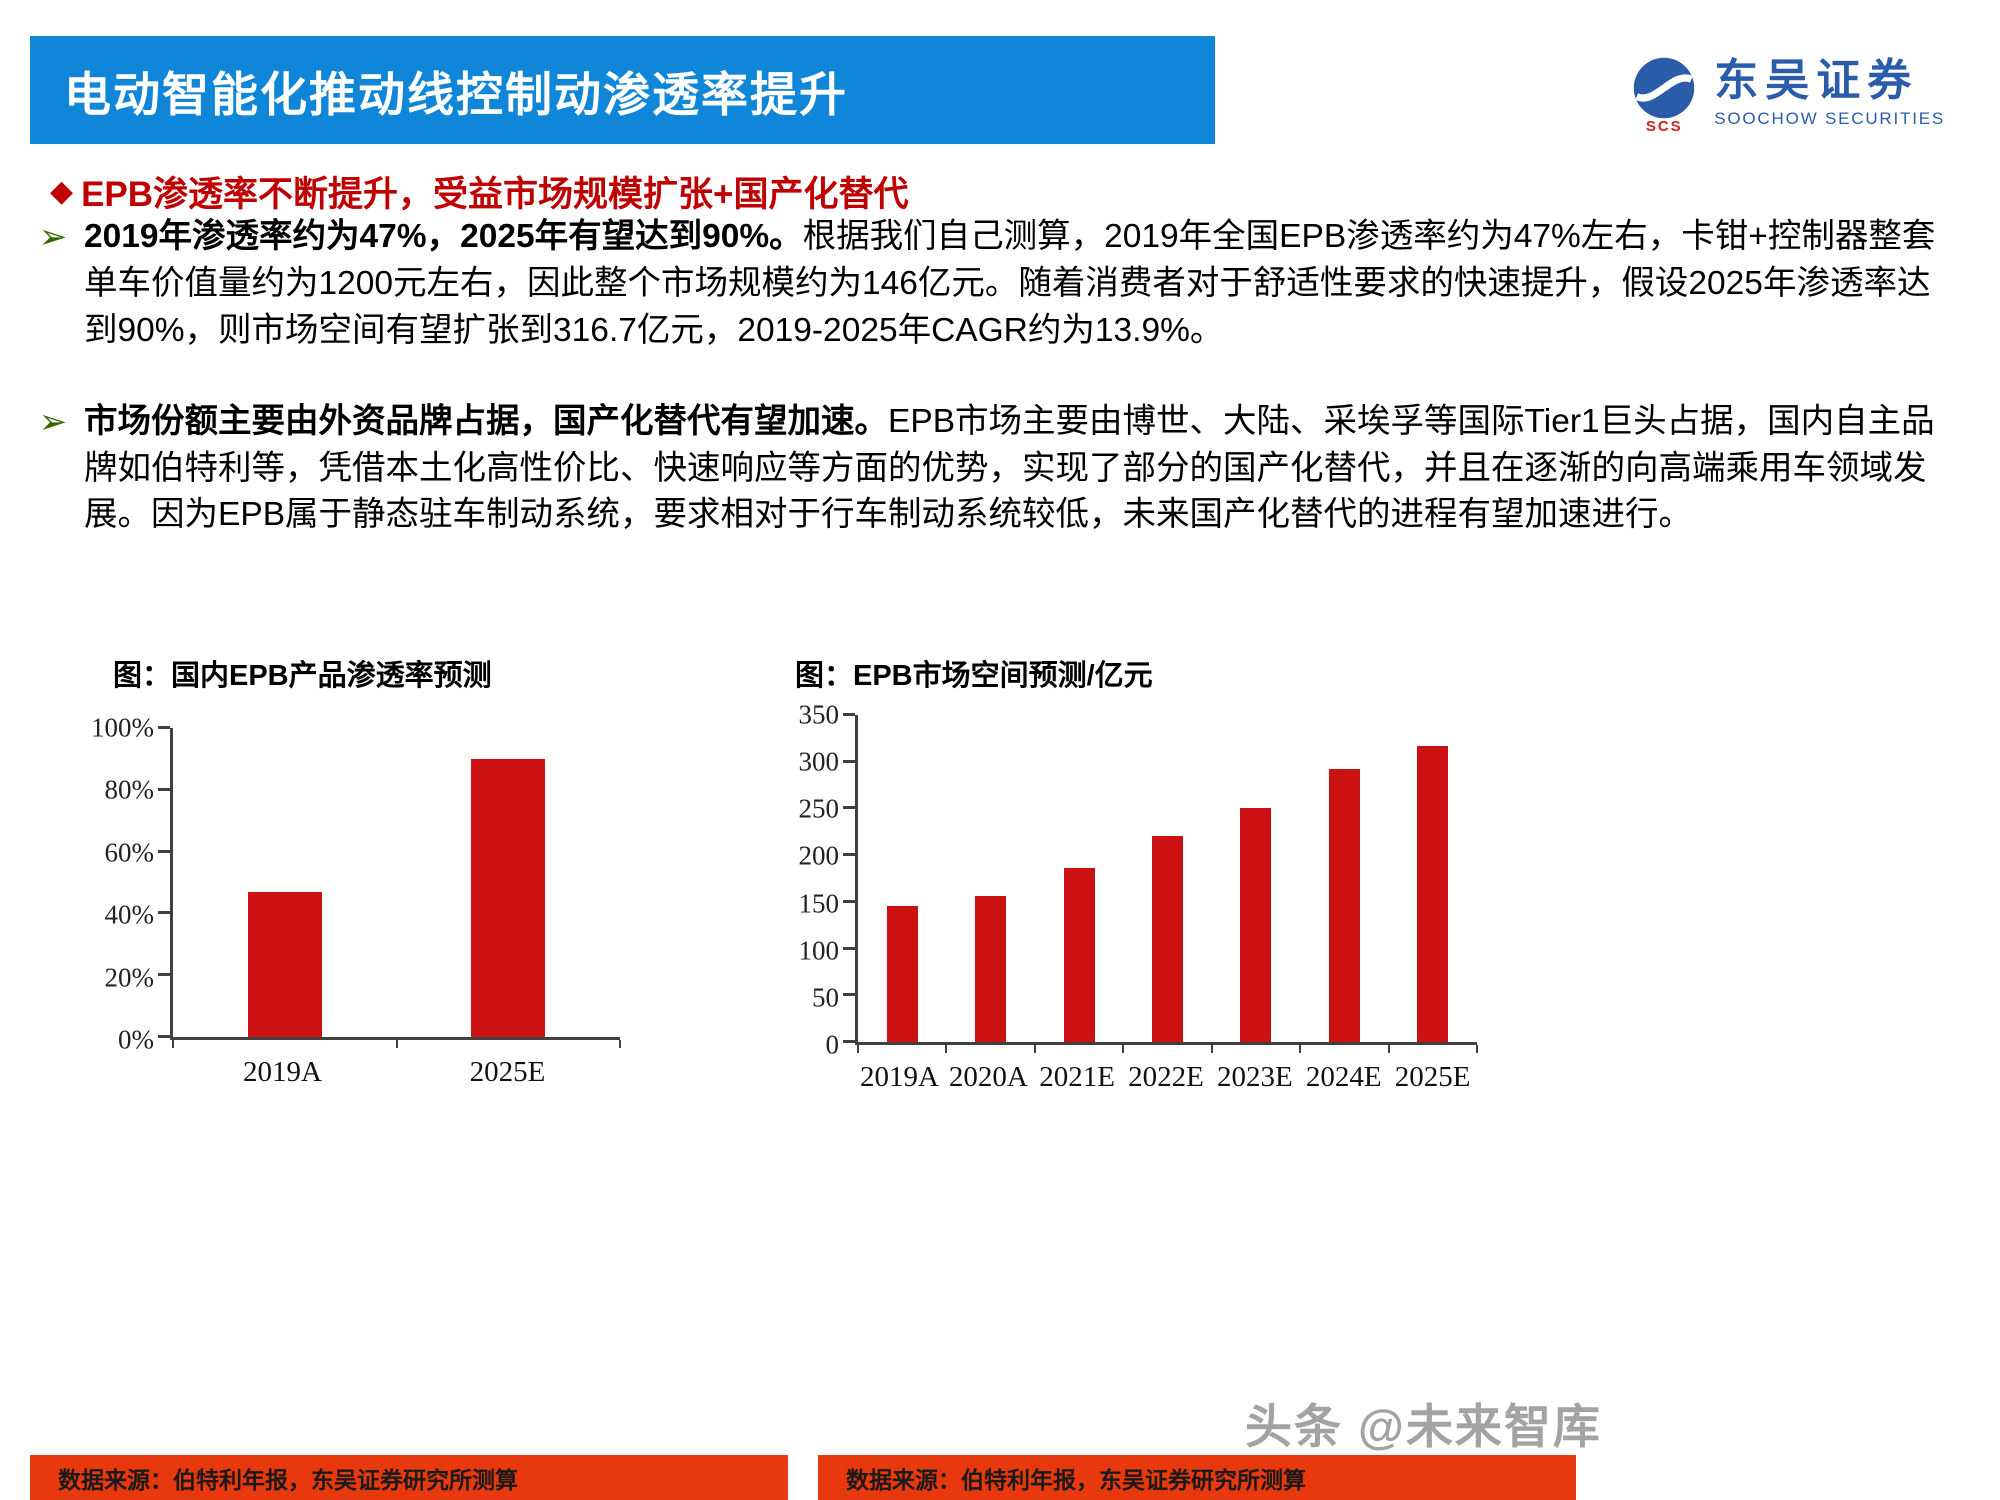 The width and height of the screenshot is (2000, 1500). What do you see at coordinates (495, 194) in the screenshot?
I see `section-heading-text: EPB渗透率不断提升，受益市场规模扩张+国产化替代` at bounding box center [495, 194].